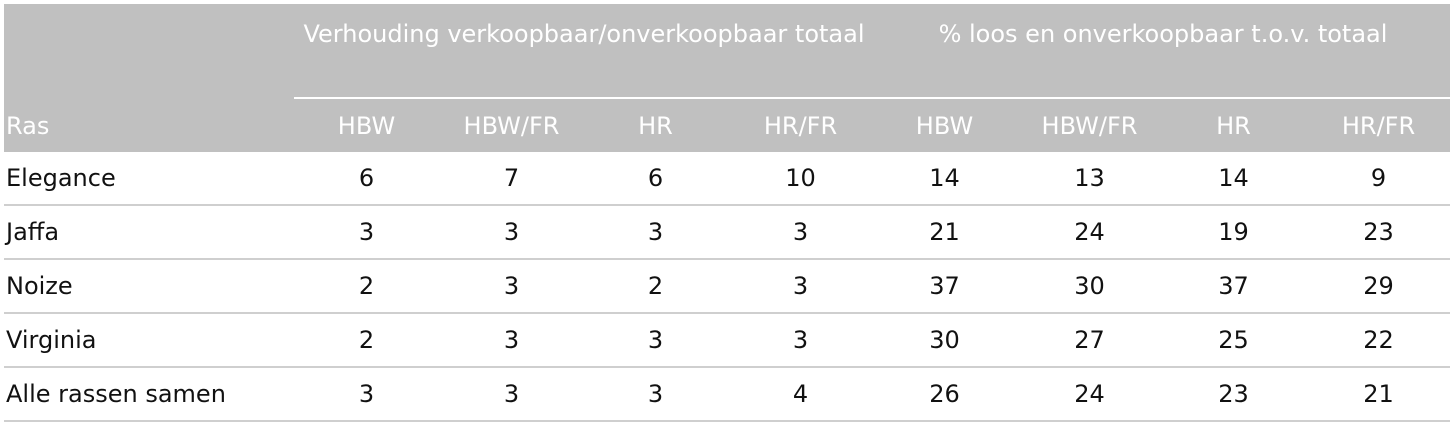  What do you see at coordinates (1233, 126) in the screenshot?
I see `column-header-hr-2: HR` at bounding box center [1233, 126].